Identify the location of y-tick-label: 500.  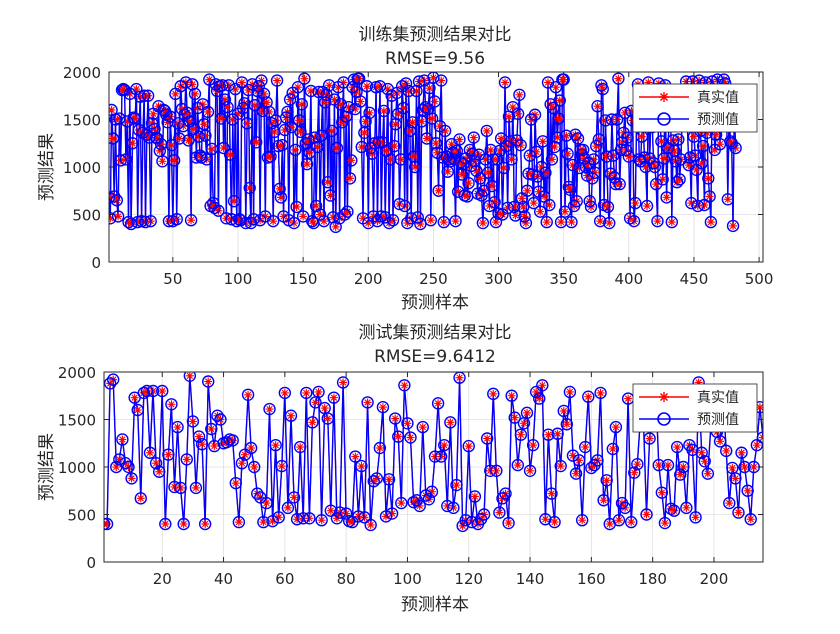
(86, 216).